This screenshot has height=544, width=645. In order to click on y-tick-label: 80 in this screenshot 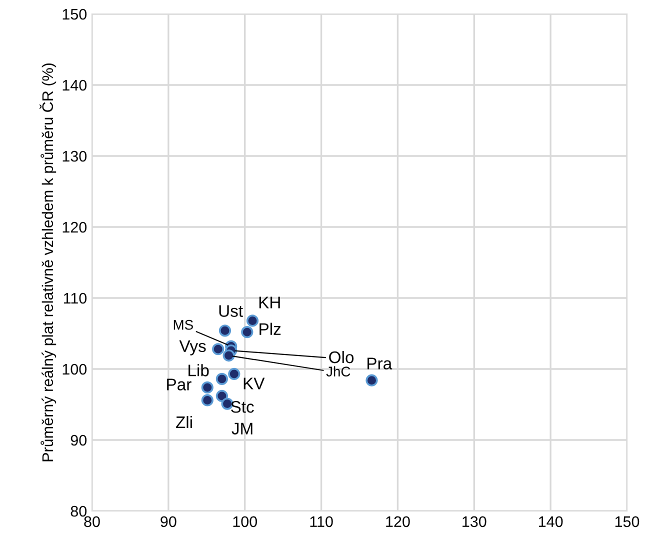, I will do `click(78, 511)`.